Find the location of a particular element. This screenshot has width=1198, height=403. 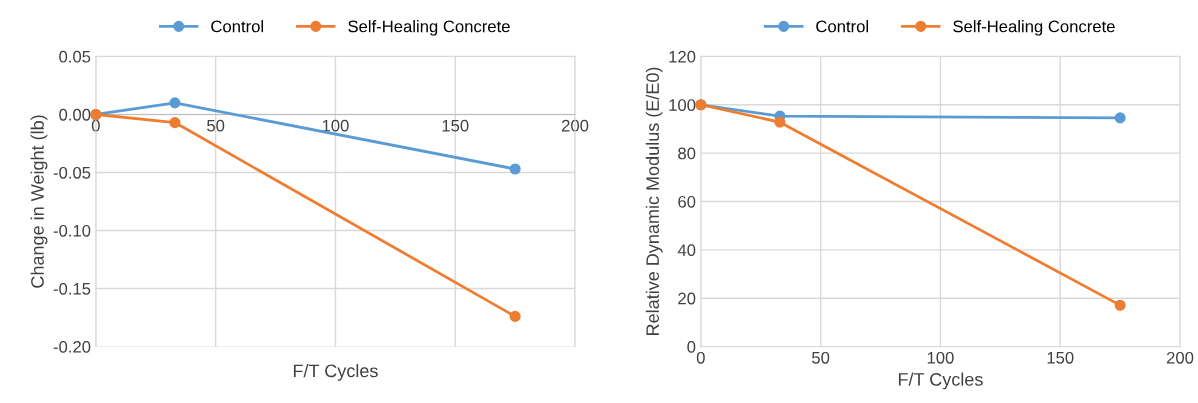

y-tick-label: 60 is located at coordinates (687, 201).